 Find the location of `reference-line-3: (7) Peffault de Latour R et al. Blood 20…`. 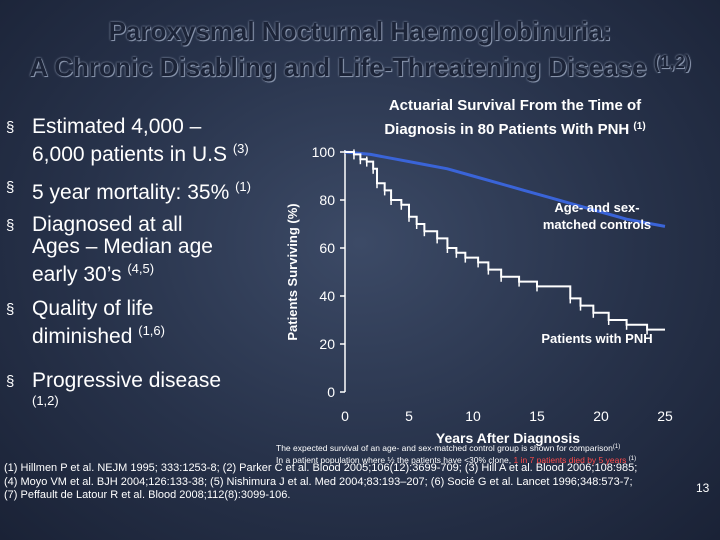

reference-line-3: (7) Peffault de Latour R et al. Blood 20… is located at coordinates (147, 495).